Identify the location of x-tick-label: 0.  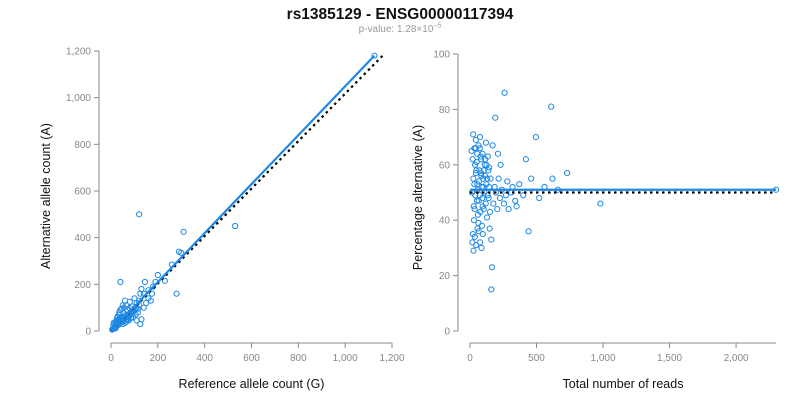
(111, 358).